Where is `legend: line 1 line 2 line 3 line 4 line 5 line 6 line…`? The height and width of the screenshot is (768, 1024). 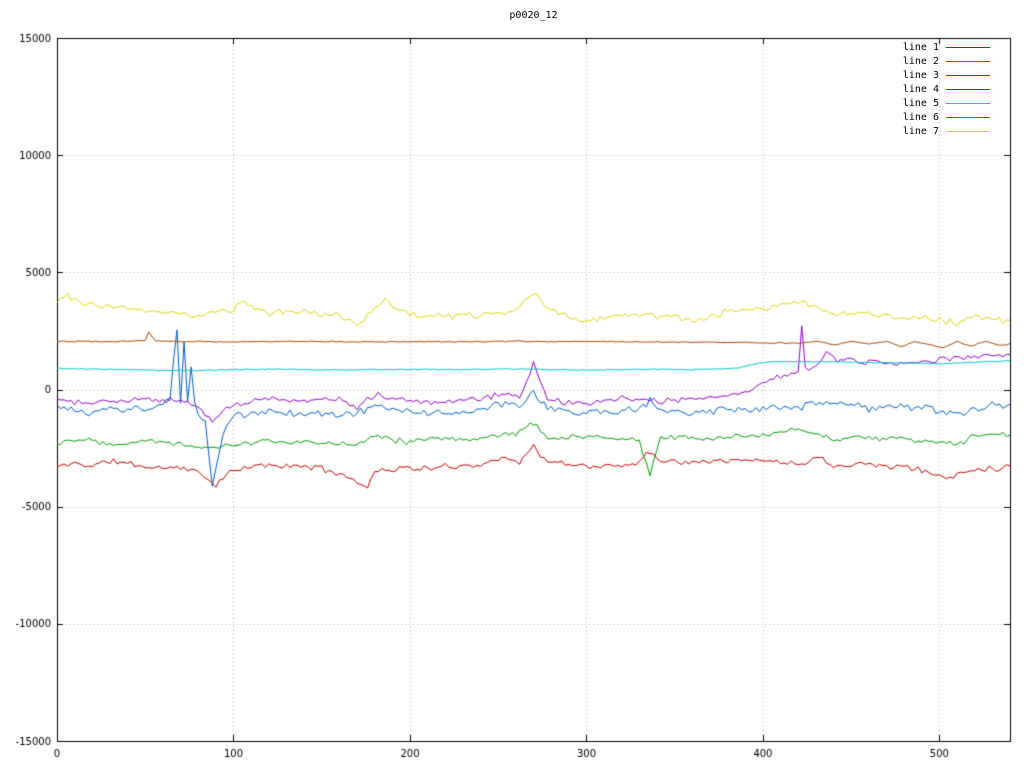 legend: line 1 line 2 line 3 line 4 line 5 line 6 line… is located at coordinates (946, 89).